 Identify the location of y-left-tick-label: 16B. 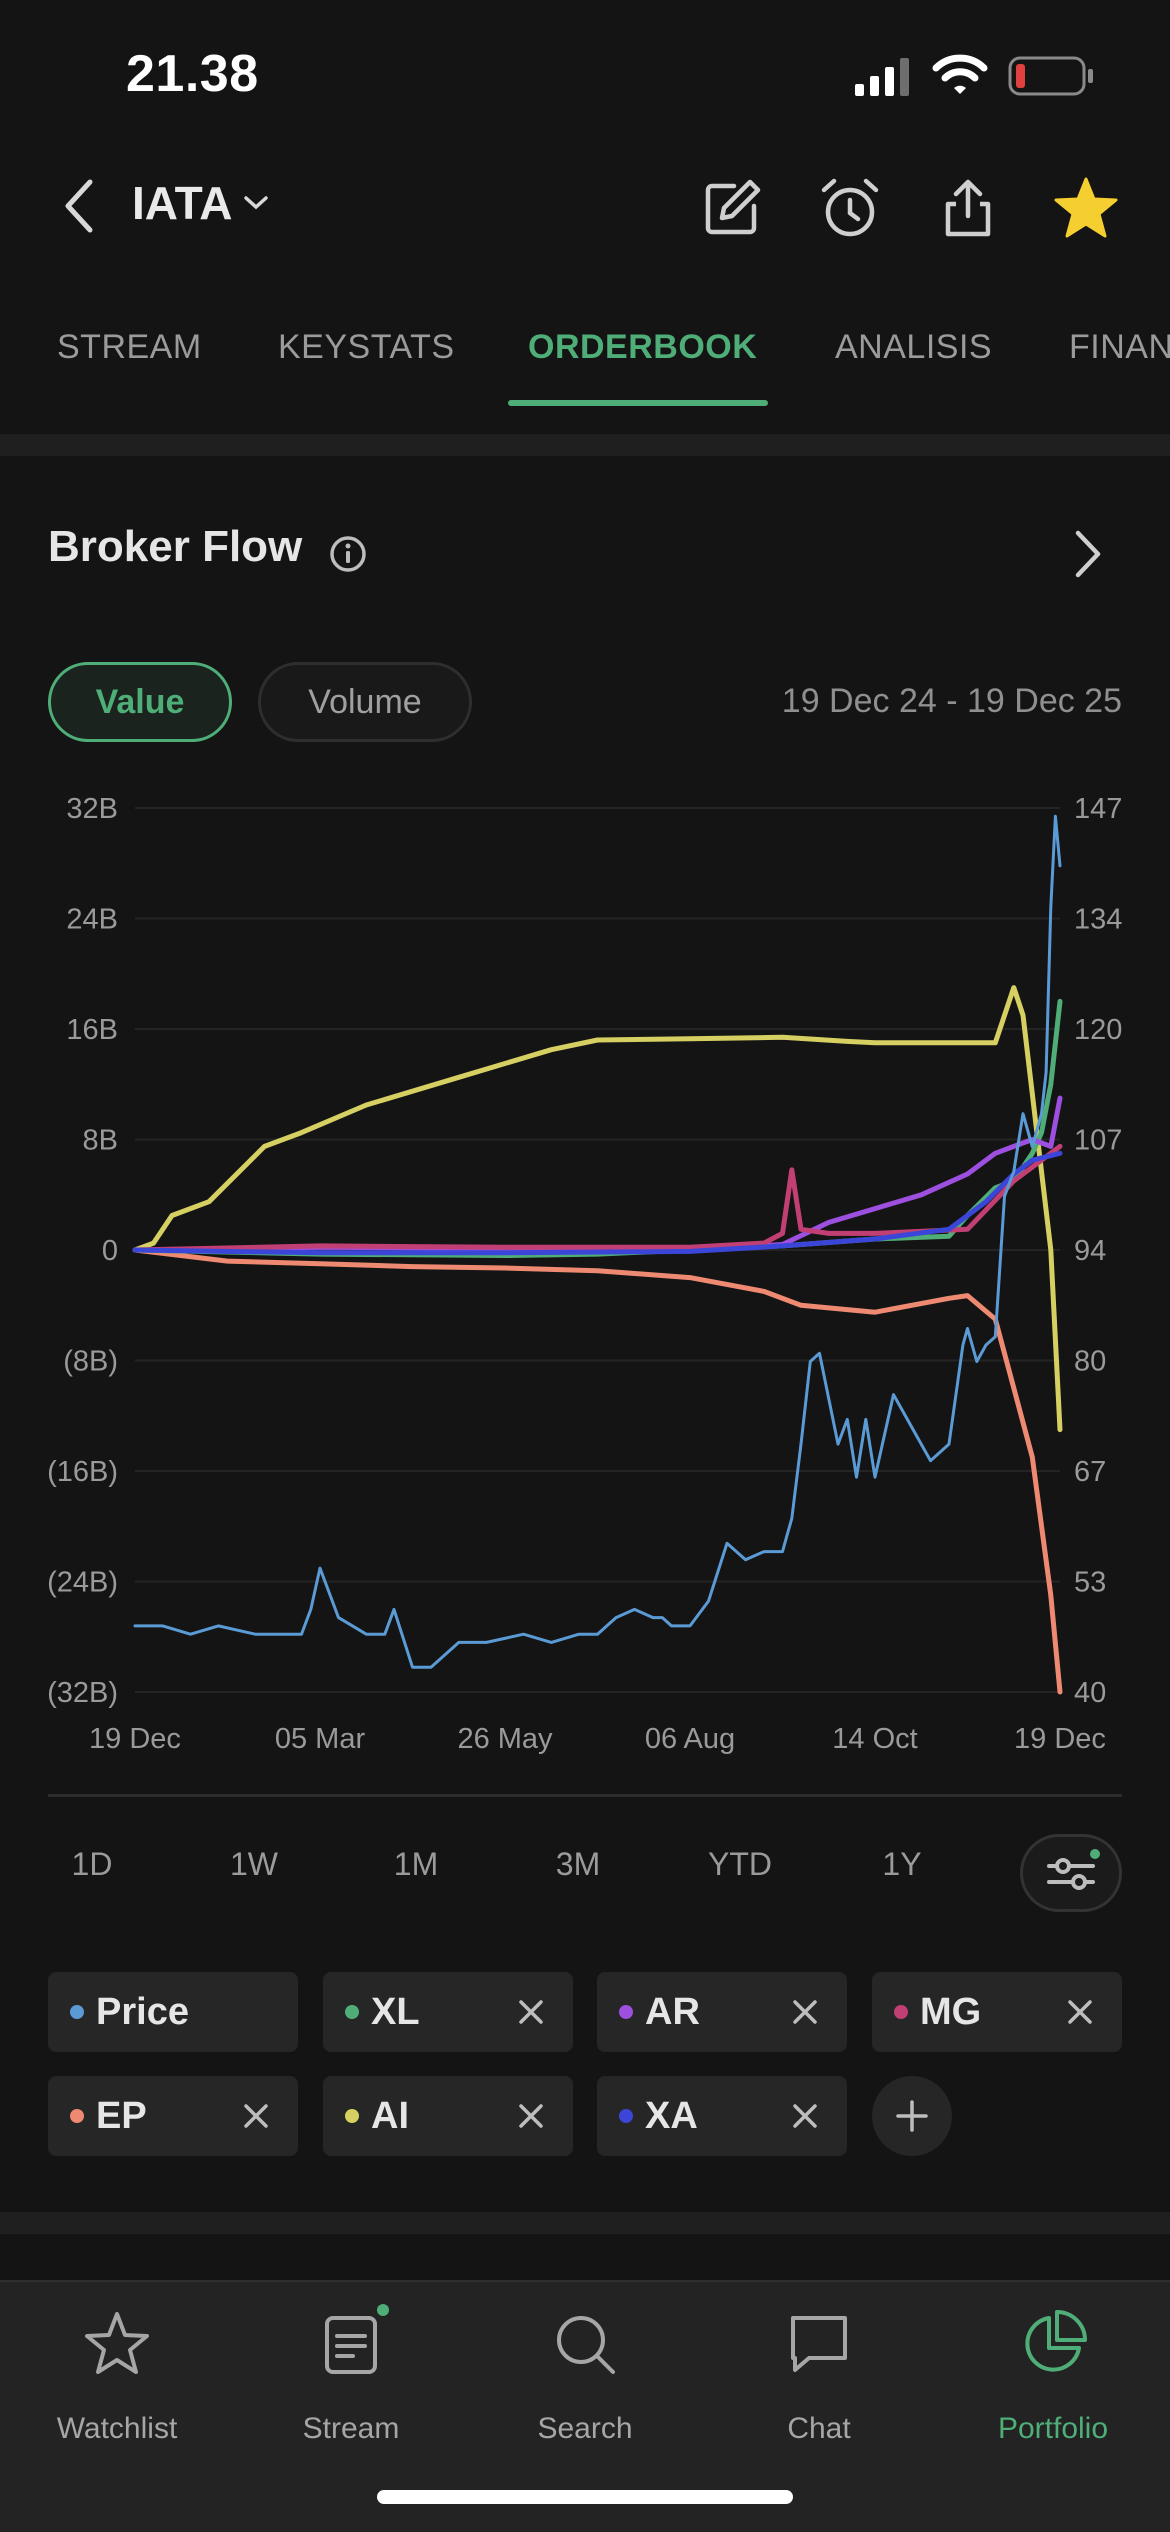
(92, 1030).